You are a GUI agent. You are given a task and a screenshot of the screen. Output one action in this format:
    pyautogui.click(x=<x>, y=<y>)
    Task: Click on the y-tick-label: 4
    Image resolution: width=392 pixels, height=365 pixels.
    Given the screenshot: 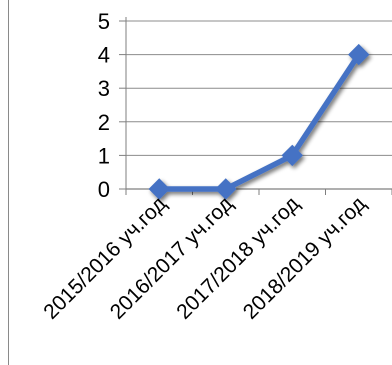 What is the action you would take?
    pyautogui.click(x=104, y=55)
    